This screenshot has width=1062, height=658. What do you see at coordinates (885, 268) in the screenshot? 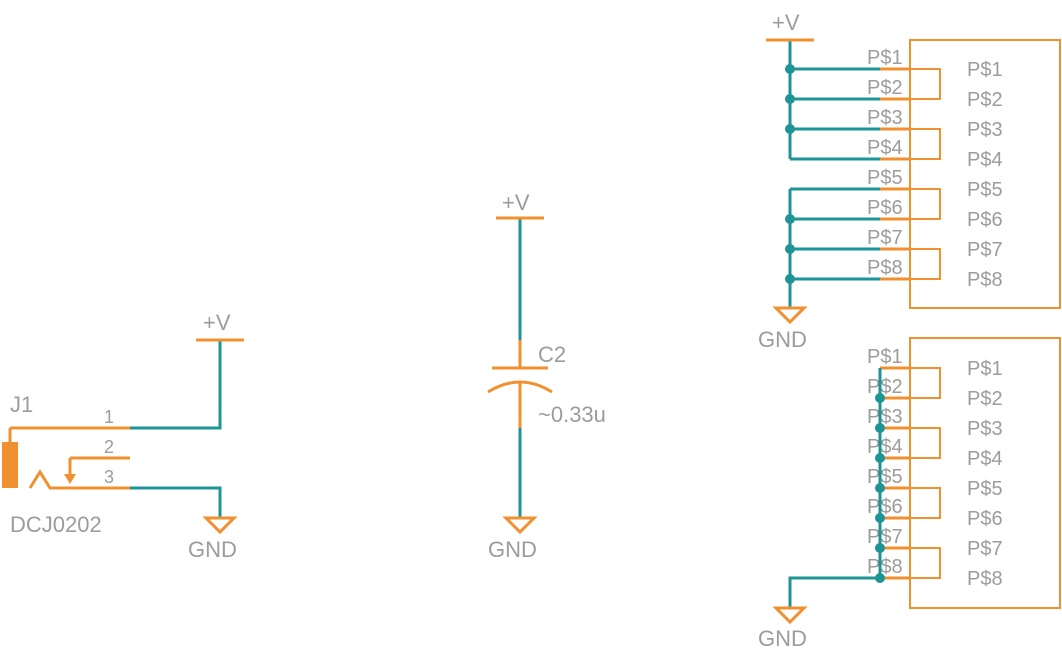
I see `top-outer-pin-8: P$8` at bounding box center [885, 268].